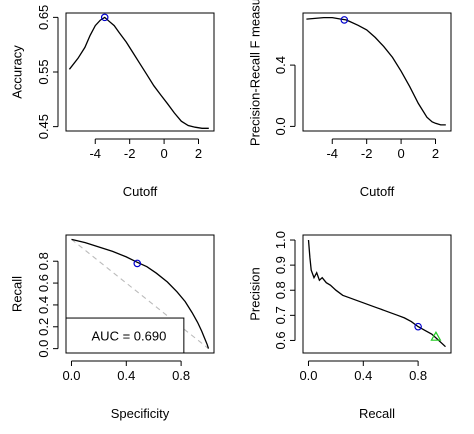  What do you see at coordinates (43, 126) in the screenshot?
I see `y-tick-label: 0.45` at bounding box center [43, 126].